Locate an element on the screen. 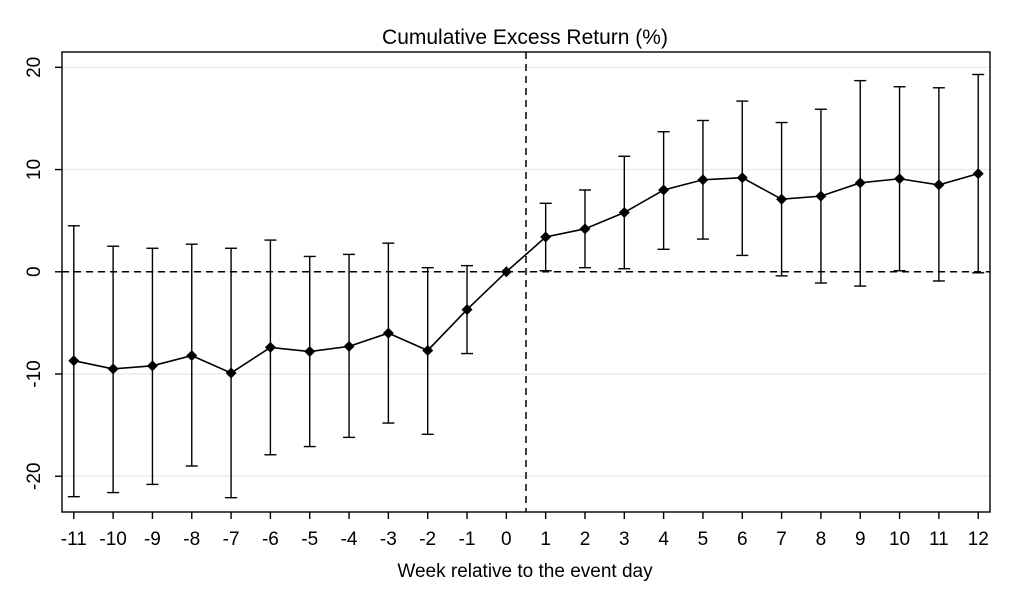 The image size is (1010, 606). x-tick-label: -1 is located at coordinates (467, 539).